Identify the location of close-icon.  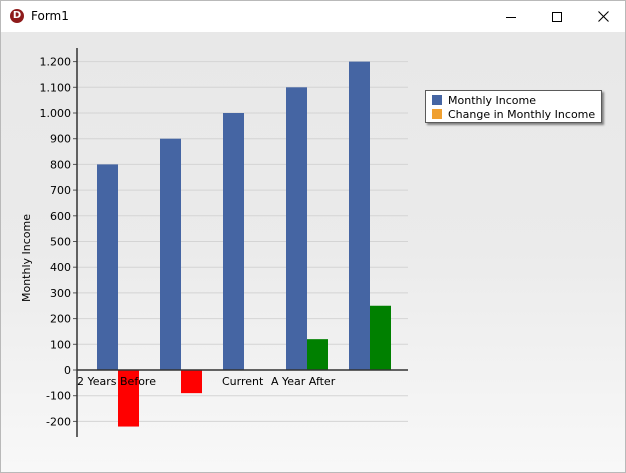
(603, 16).